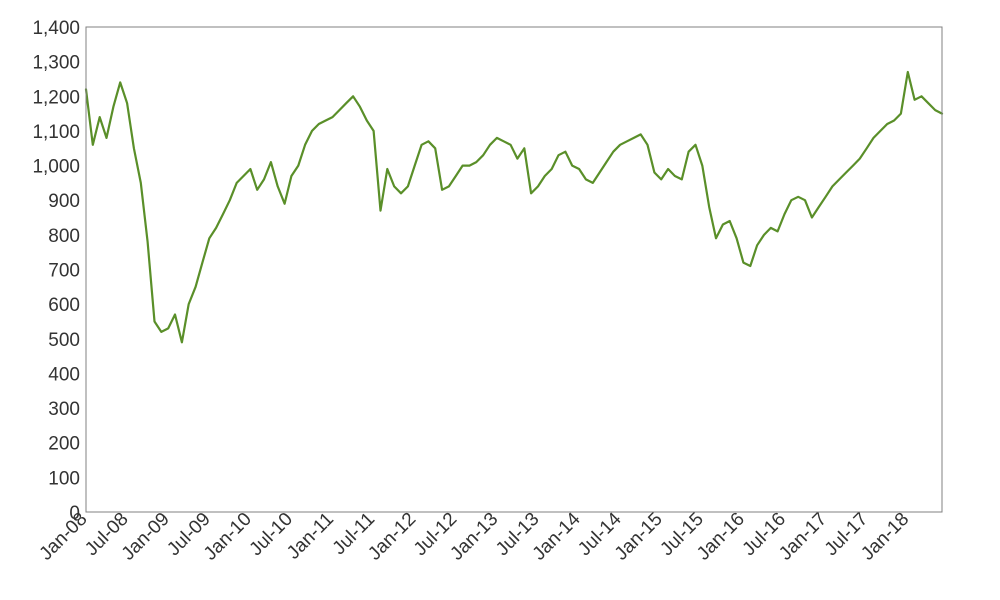 This screenshot has height=600, width=1000. I want to click on y-tick-label: 1,200, so click(56, 97).